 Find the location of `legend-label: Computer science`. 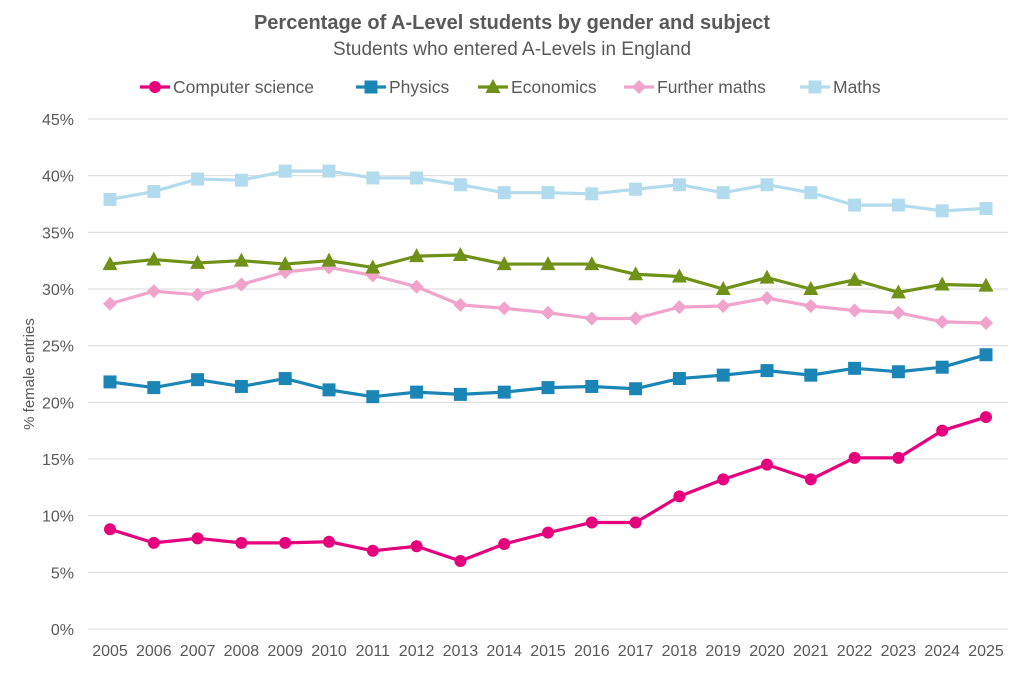

legend-label: Computer science is located at coordinates (243, 87).